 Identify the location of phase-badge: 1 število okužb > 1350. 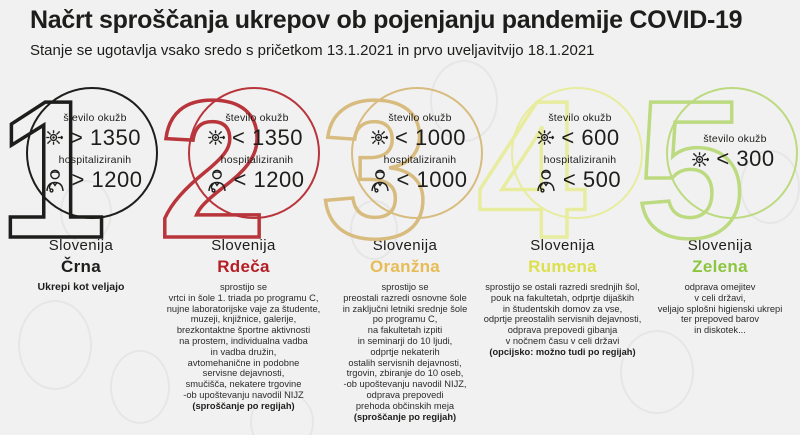
(81, 169).